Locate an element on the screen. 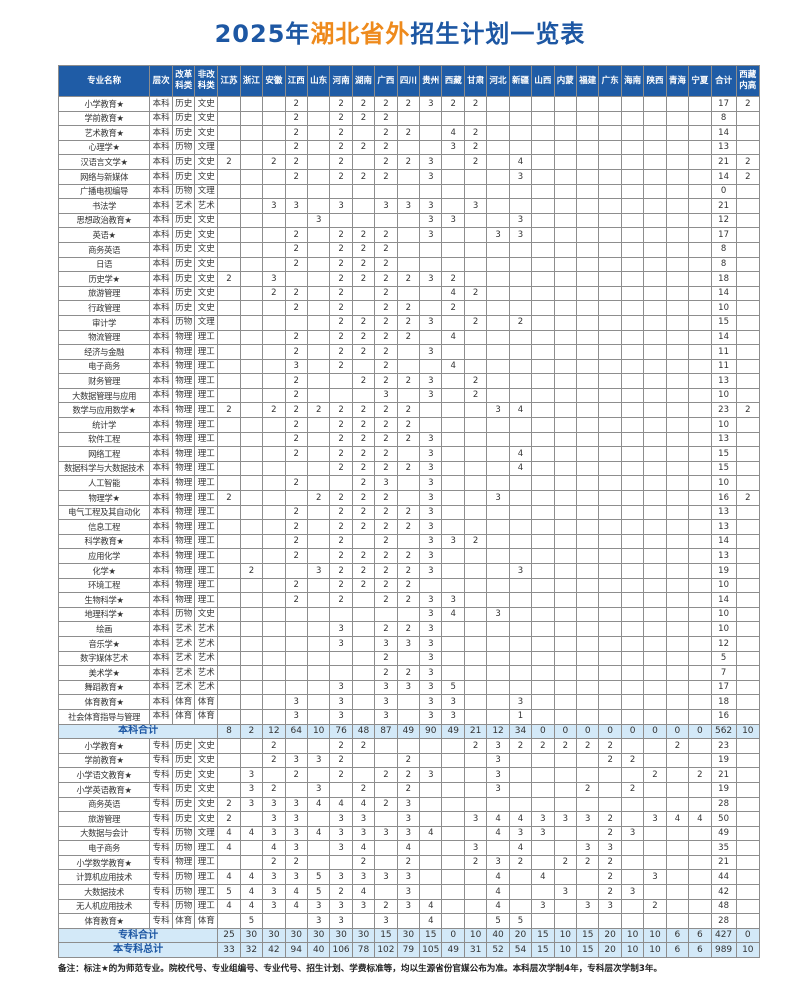 The width and height of the screenshot is (800, 990). total-value-cell: 0 is located at coordinates (565, 731).